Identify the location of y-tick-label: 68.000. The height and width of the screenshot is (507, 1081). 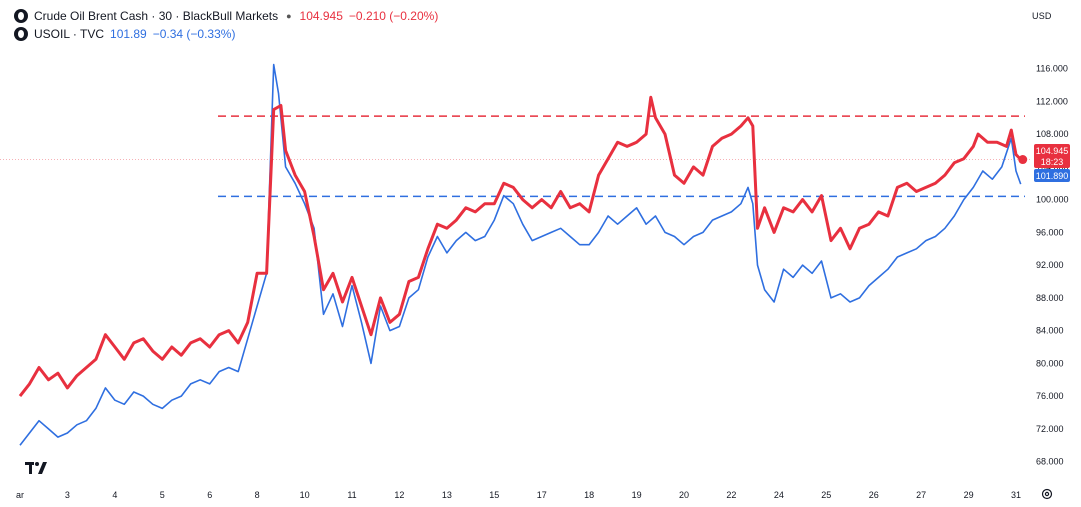
(1050, 462).